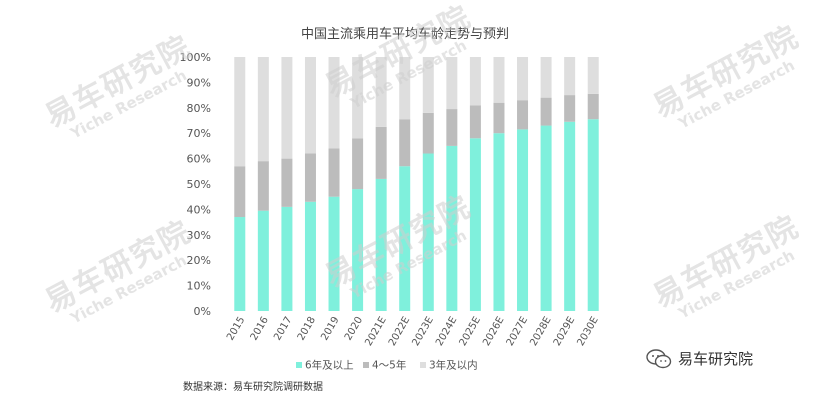 This screenshot has height=413, width=831. I want to click on legend-label: 3年及以内, so click(453, 365).